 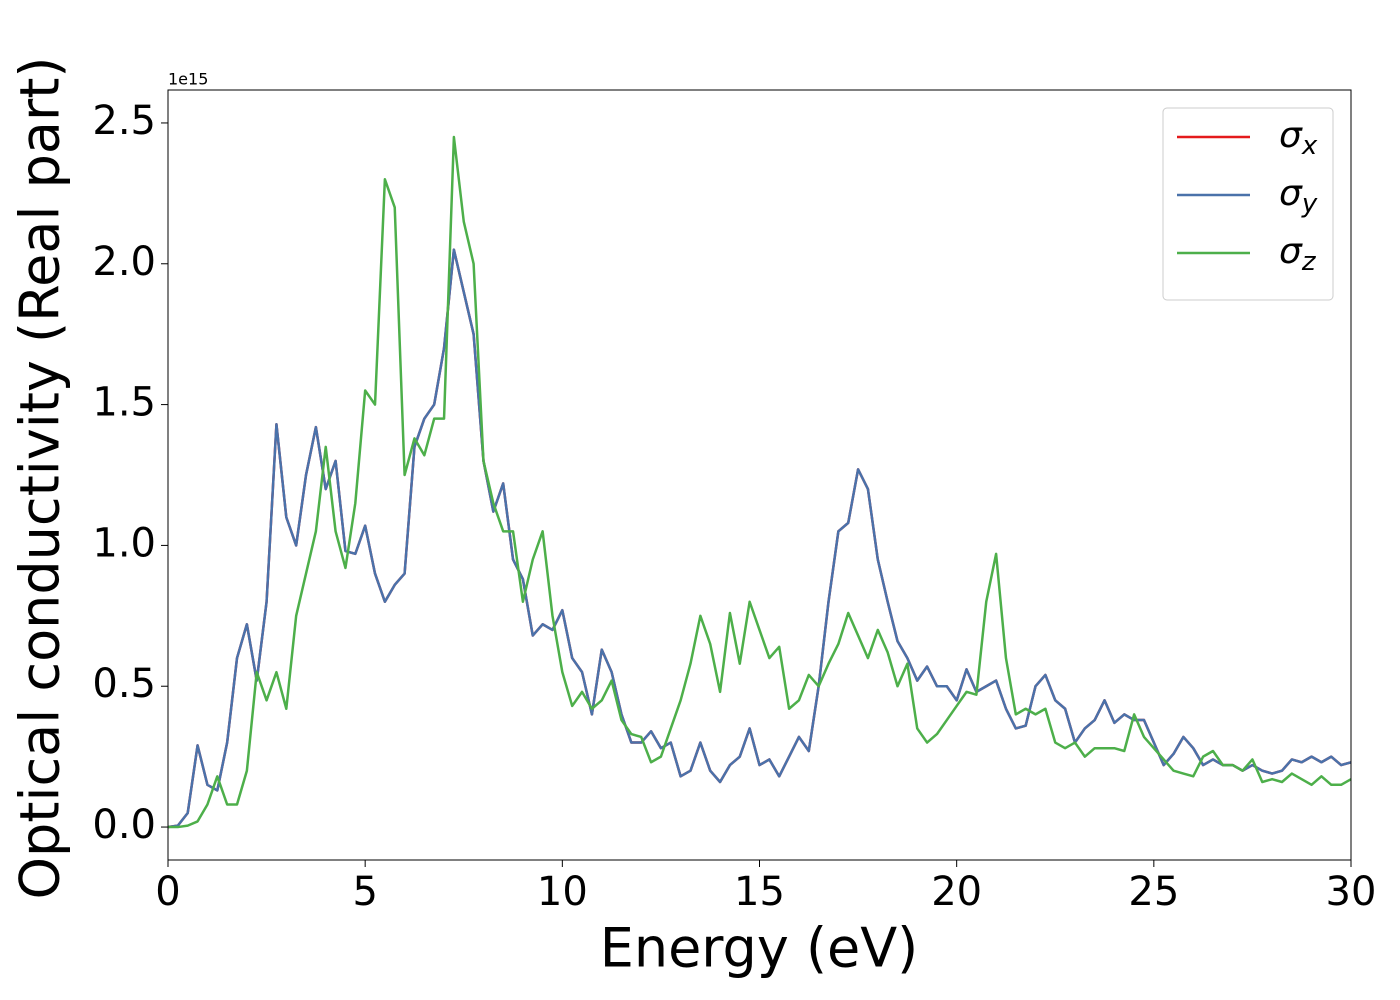 What do you see at coordinates (1298, 138) in the screenshot?
I see `legend-label: σx` at bounding box center [1298, 138].